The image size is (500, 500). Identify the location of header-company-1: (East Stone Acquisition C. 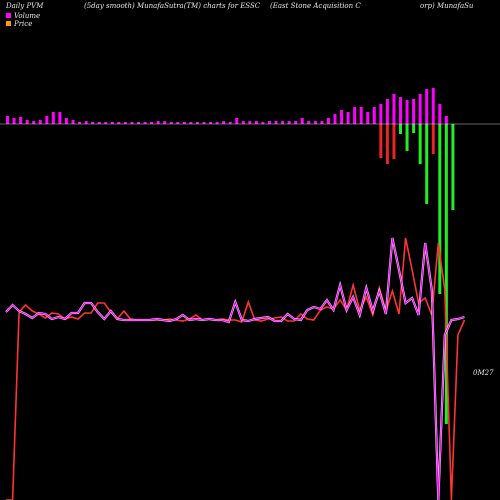
(315, 6).